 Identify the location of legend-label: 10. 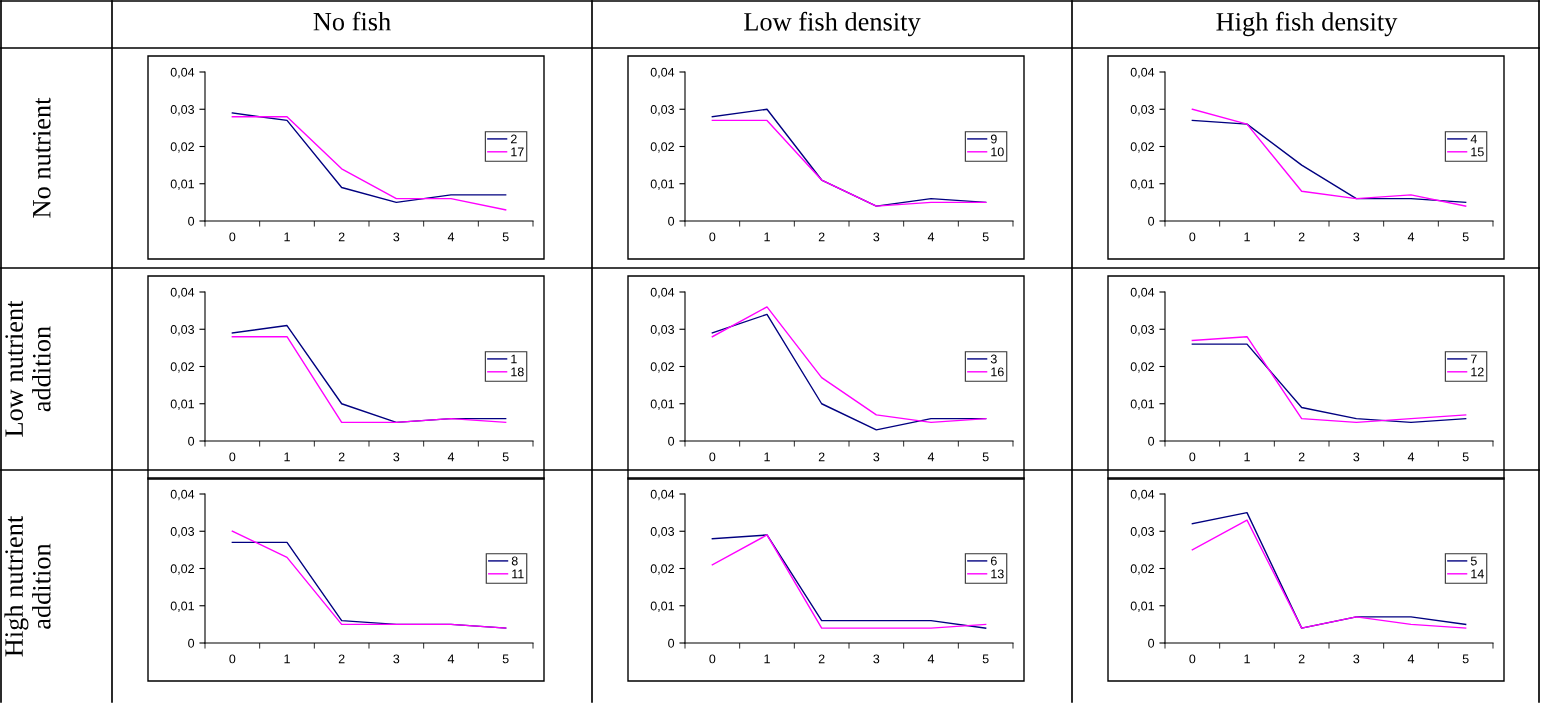
(997, 152).